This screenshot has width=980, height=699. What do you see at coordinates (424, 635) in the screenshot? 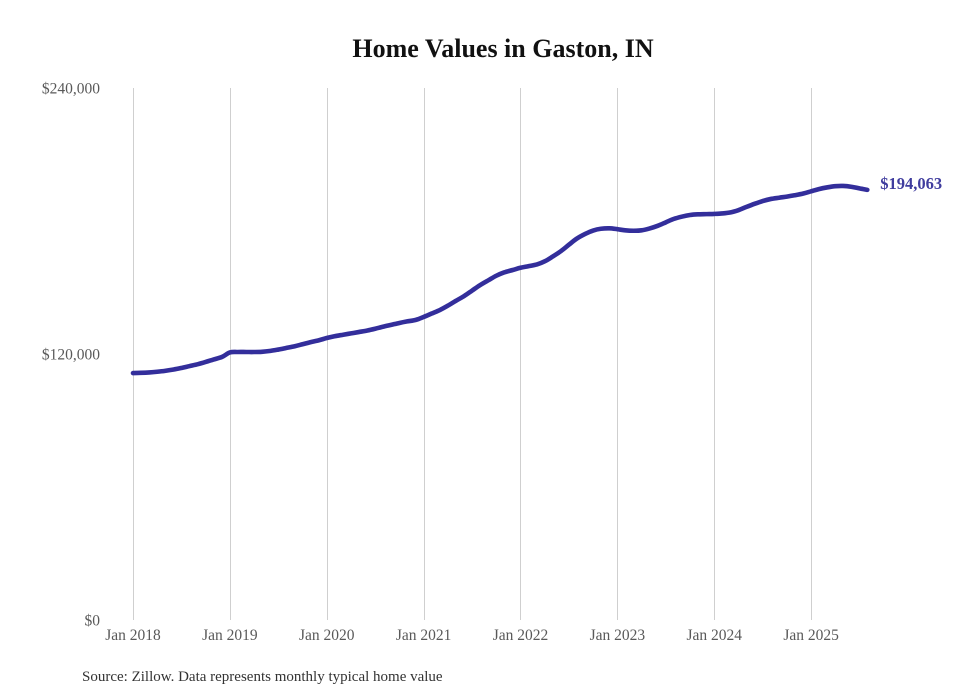
I see `x-axis-tick-label: Jan 2021` at bounding box center [424, 635].